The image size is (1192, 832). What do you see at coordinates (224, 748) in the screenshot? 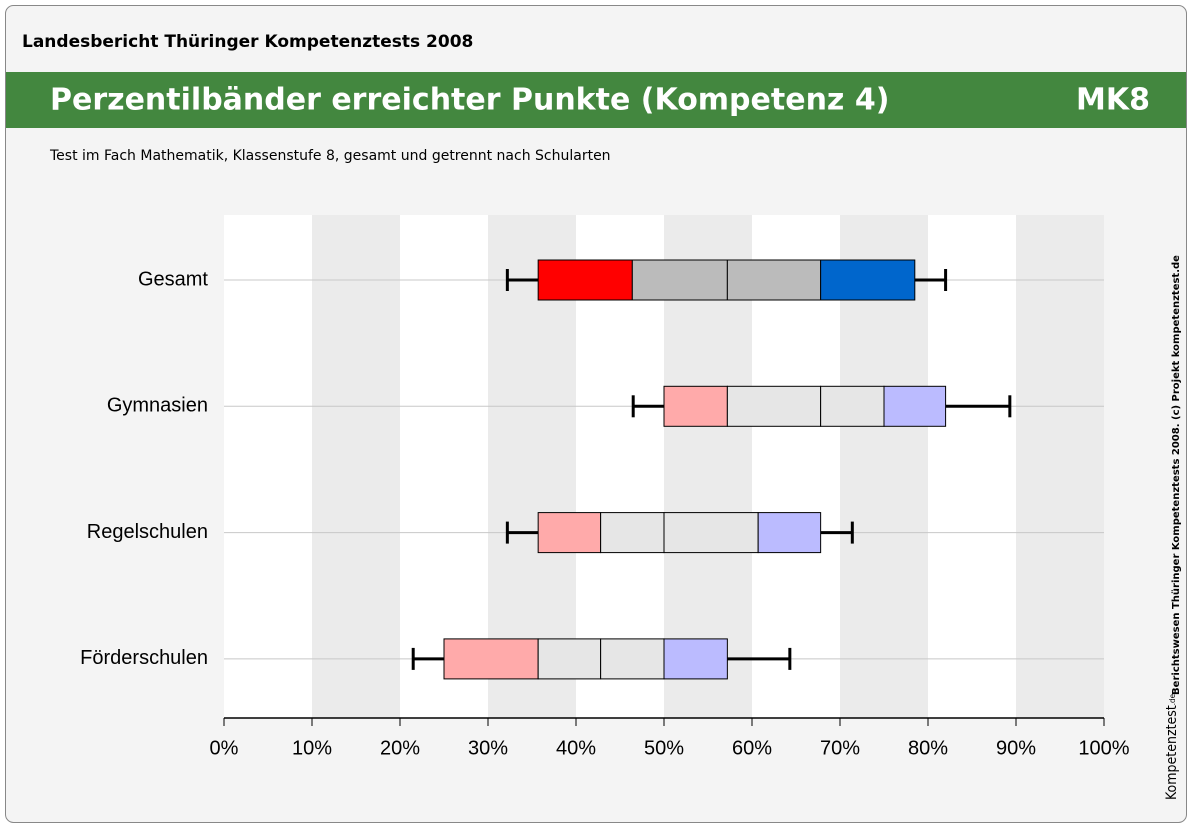
I see `x-tick-label: 0%` at bounding box center [224, 748].